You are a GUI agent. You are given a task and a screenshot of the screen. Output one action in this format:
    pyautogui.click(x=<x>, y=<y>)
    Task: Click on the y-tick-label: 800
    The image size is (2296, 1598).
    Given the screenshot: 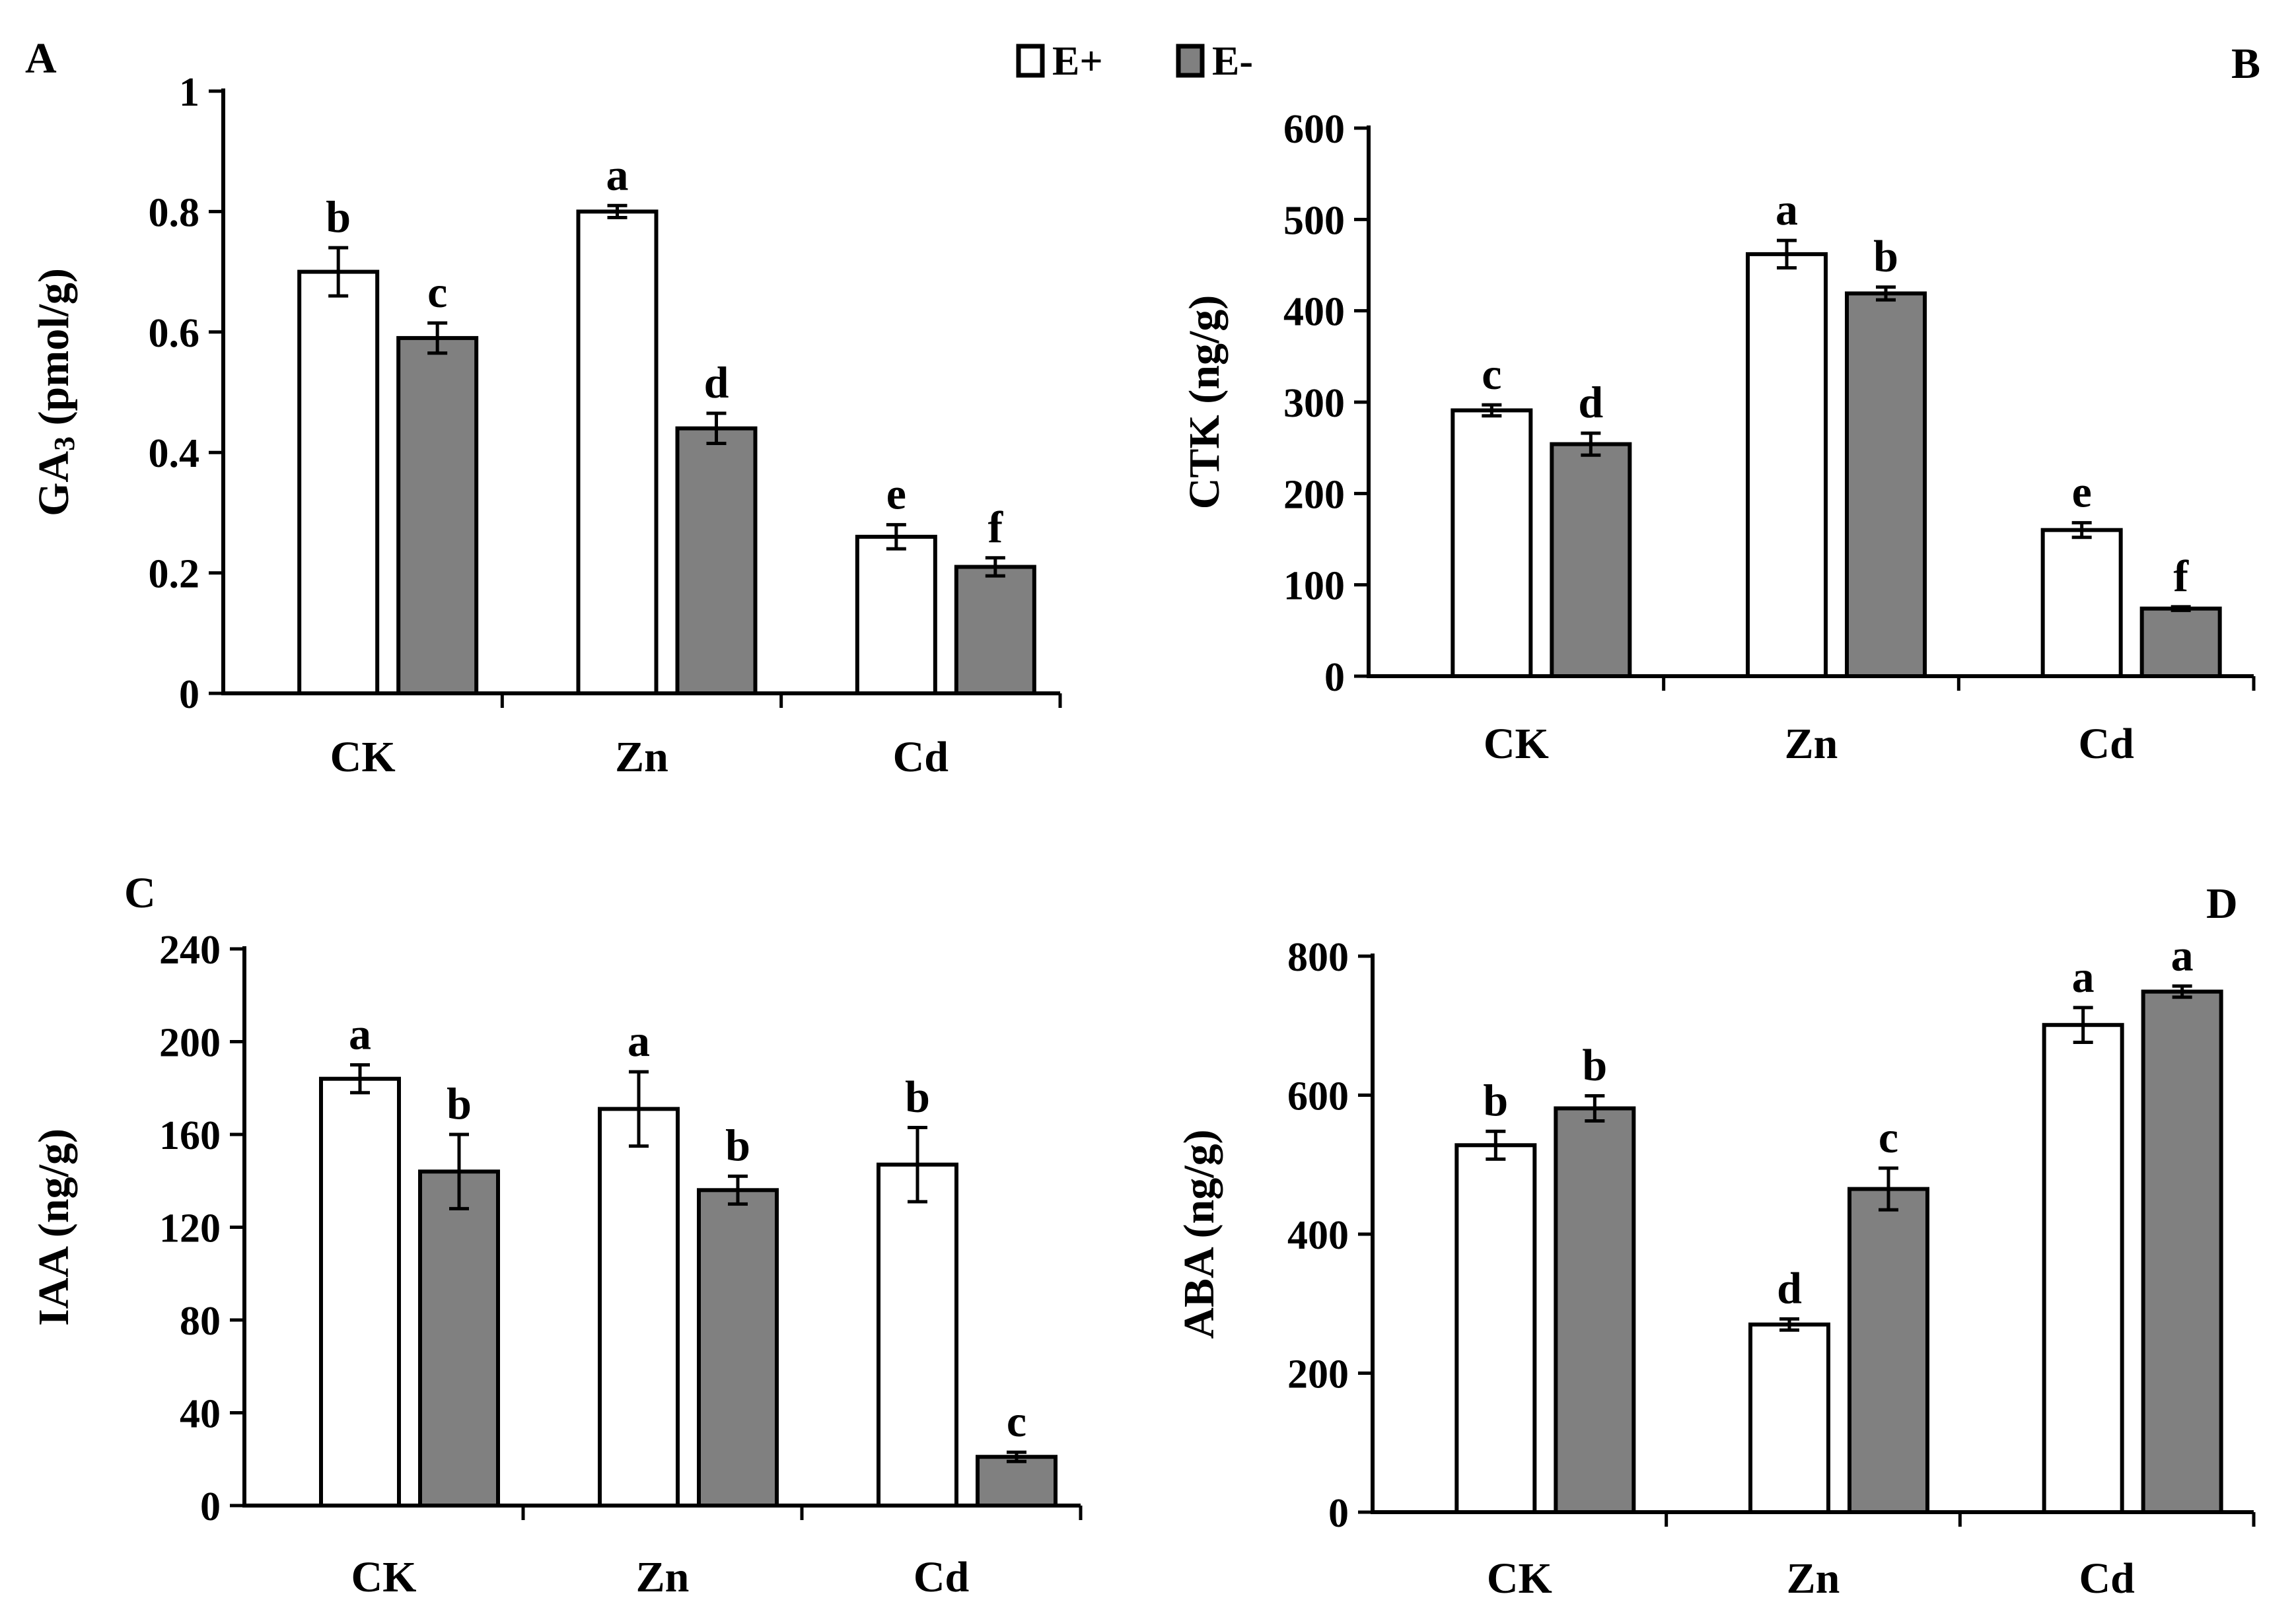 What is the action you would take?
    pyautogui.click(x=1318, y=958)
    